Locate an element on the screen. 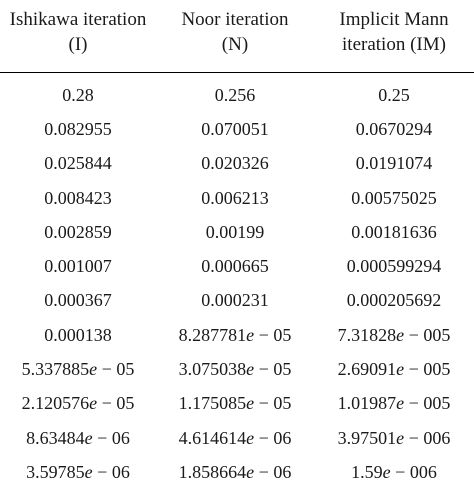 The image size is (474, 490). table-cell: 0.00181636 is located at coordinates (394, 231).